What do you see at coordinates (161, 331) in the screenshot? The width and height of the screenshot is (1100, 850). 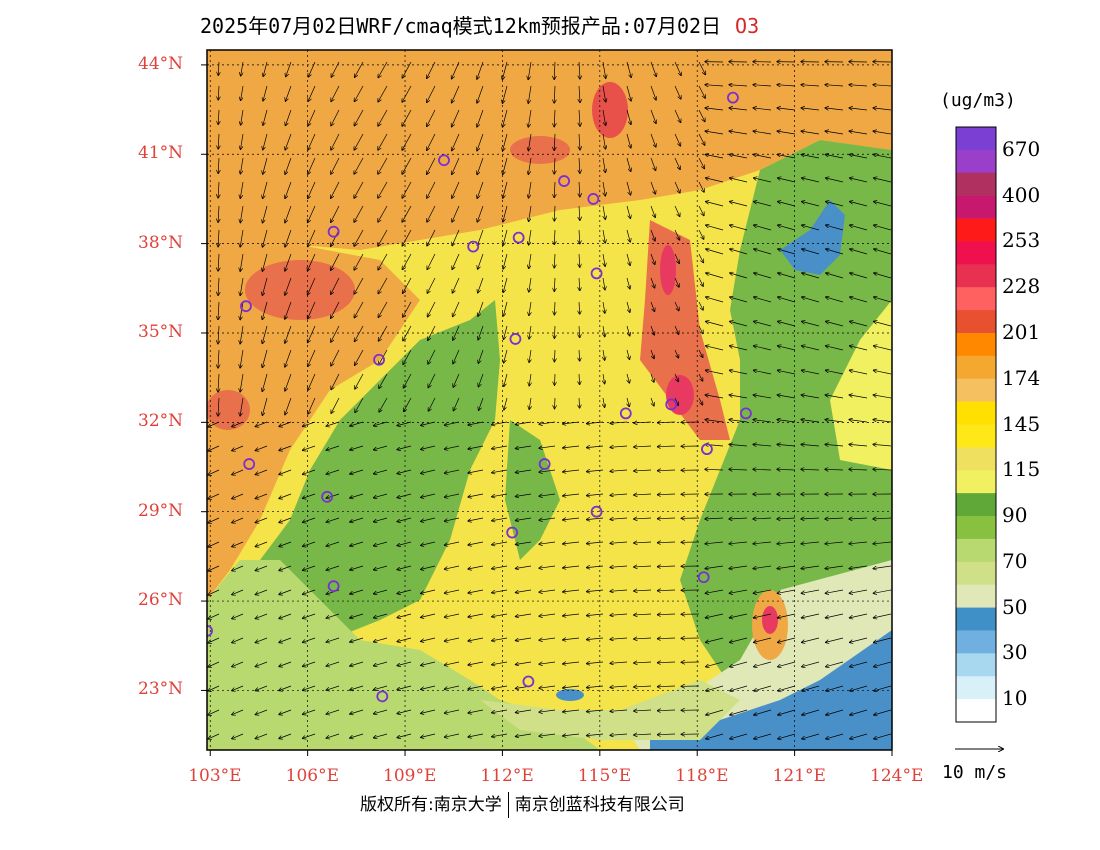 I see `lat-label: 35°N` at bounding box center [161, 331].